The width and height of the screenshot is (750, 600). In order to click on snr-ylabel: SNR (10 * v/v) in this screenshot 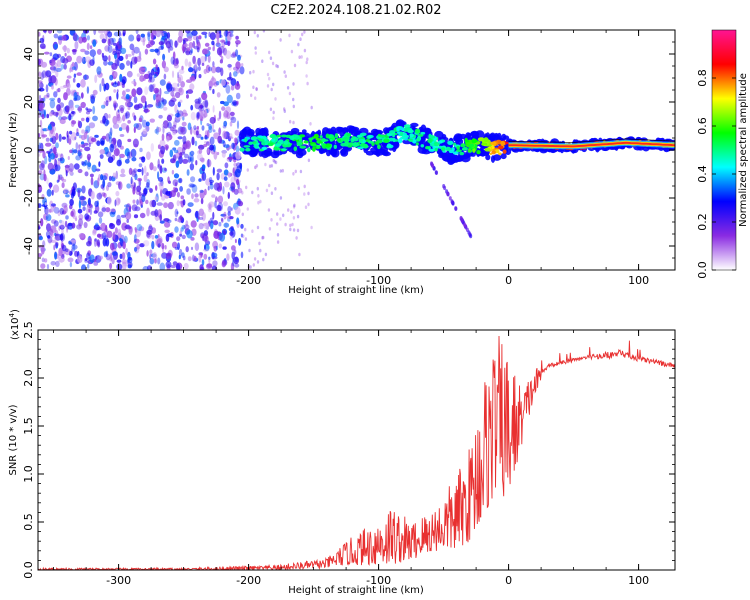, I will do `click(13, 439)`.